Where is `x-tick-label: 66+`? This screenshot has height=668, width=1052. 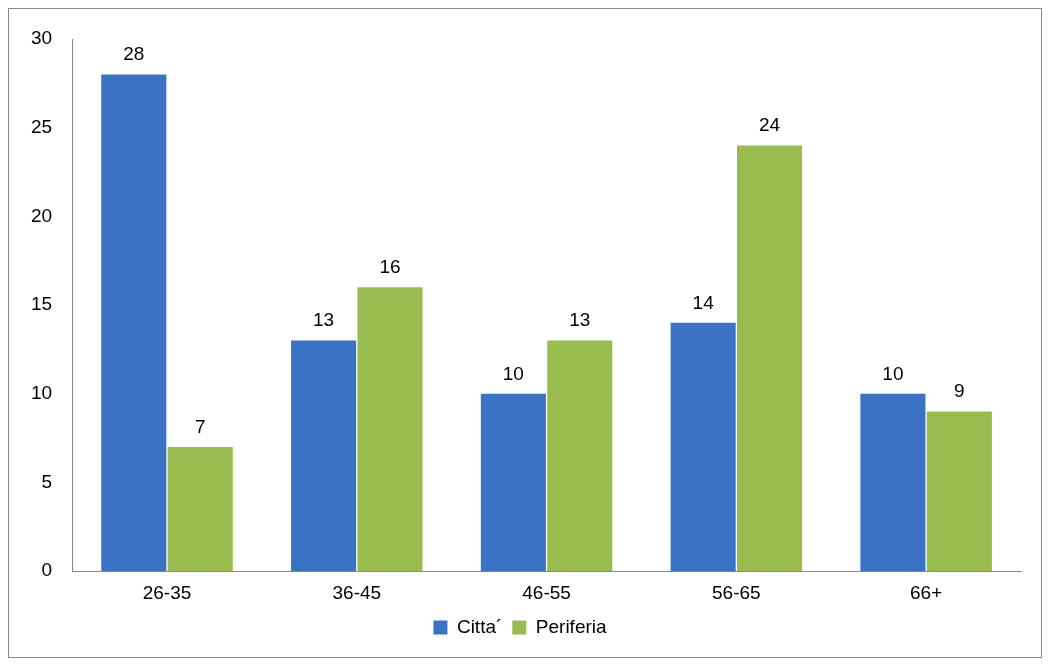
x-tick-label: 66+ is located at coordinates (926, 592).